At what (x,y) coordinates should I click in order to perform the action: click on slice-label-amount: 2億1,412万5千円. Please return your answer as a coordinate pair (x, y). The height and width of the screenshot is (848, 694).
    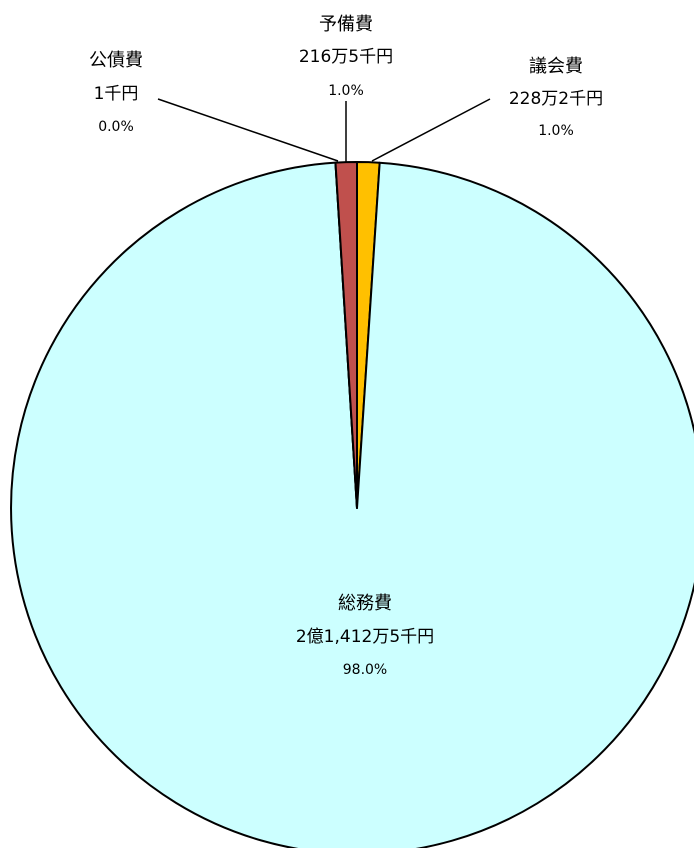
    Looking at the image, I should click on (365, 637).